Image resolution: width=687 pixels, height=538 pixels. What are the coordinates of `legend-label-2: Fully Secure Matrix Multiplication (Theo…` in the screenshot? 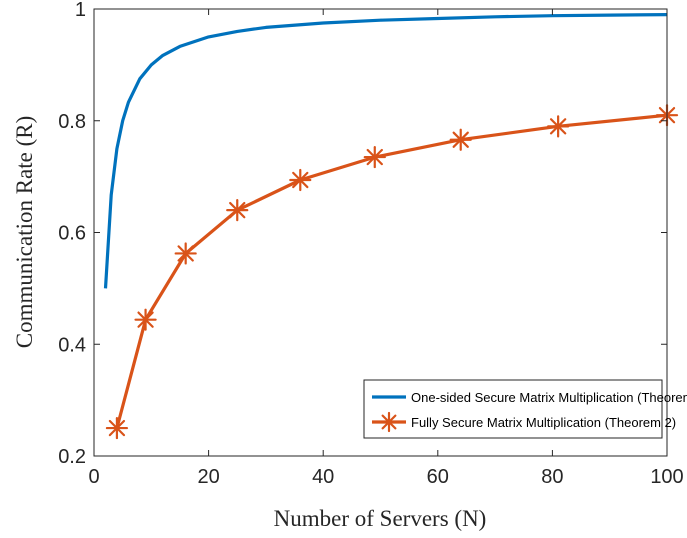 It's located at (543, 422).